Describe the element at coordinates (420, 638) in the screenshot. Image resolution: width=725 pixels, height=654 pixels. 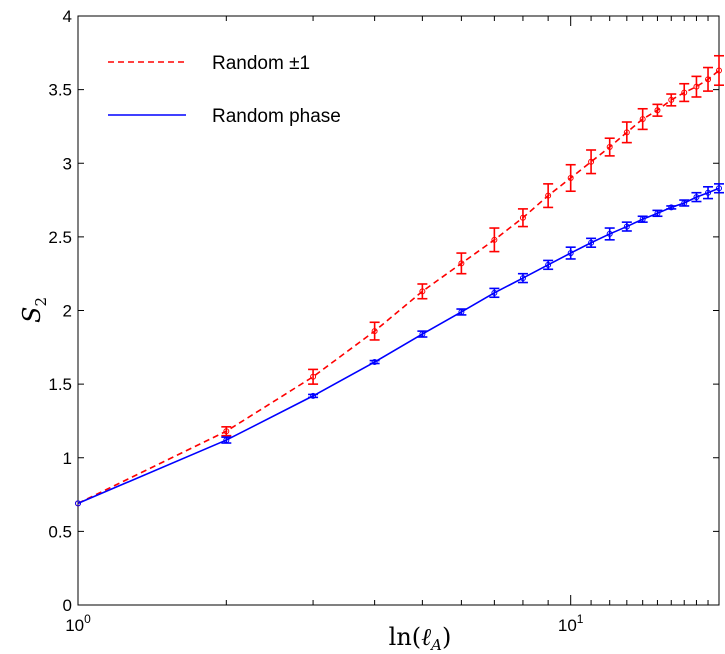
I see `x-axis-title: ln(ℓA)` at that location.